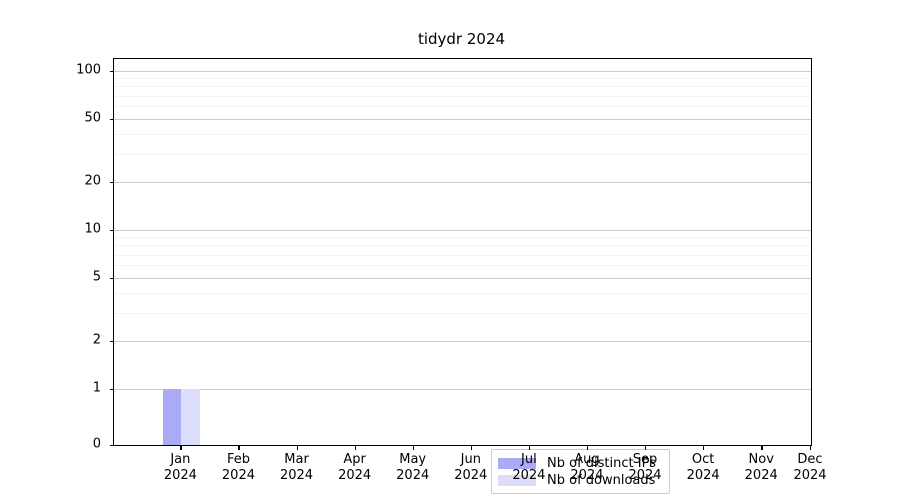  Describe the element at coordinates (92, 181) in the screenshot. I see `y-axis-tick-label: 20` at that location.